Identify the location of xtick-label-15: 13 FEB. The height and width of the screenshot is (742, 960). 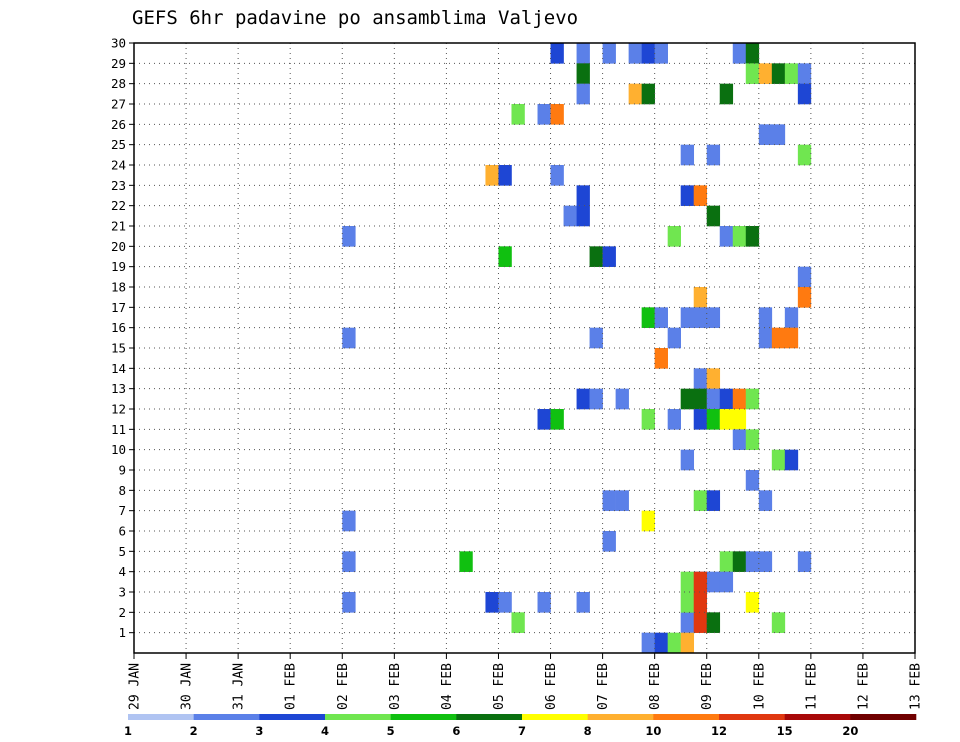
(916, 686).